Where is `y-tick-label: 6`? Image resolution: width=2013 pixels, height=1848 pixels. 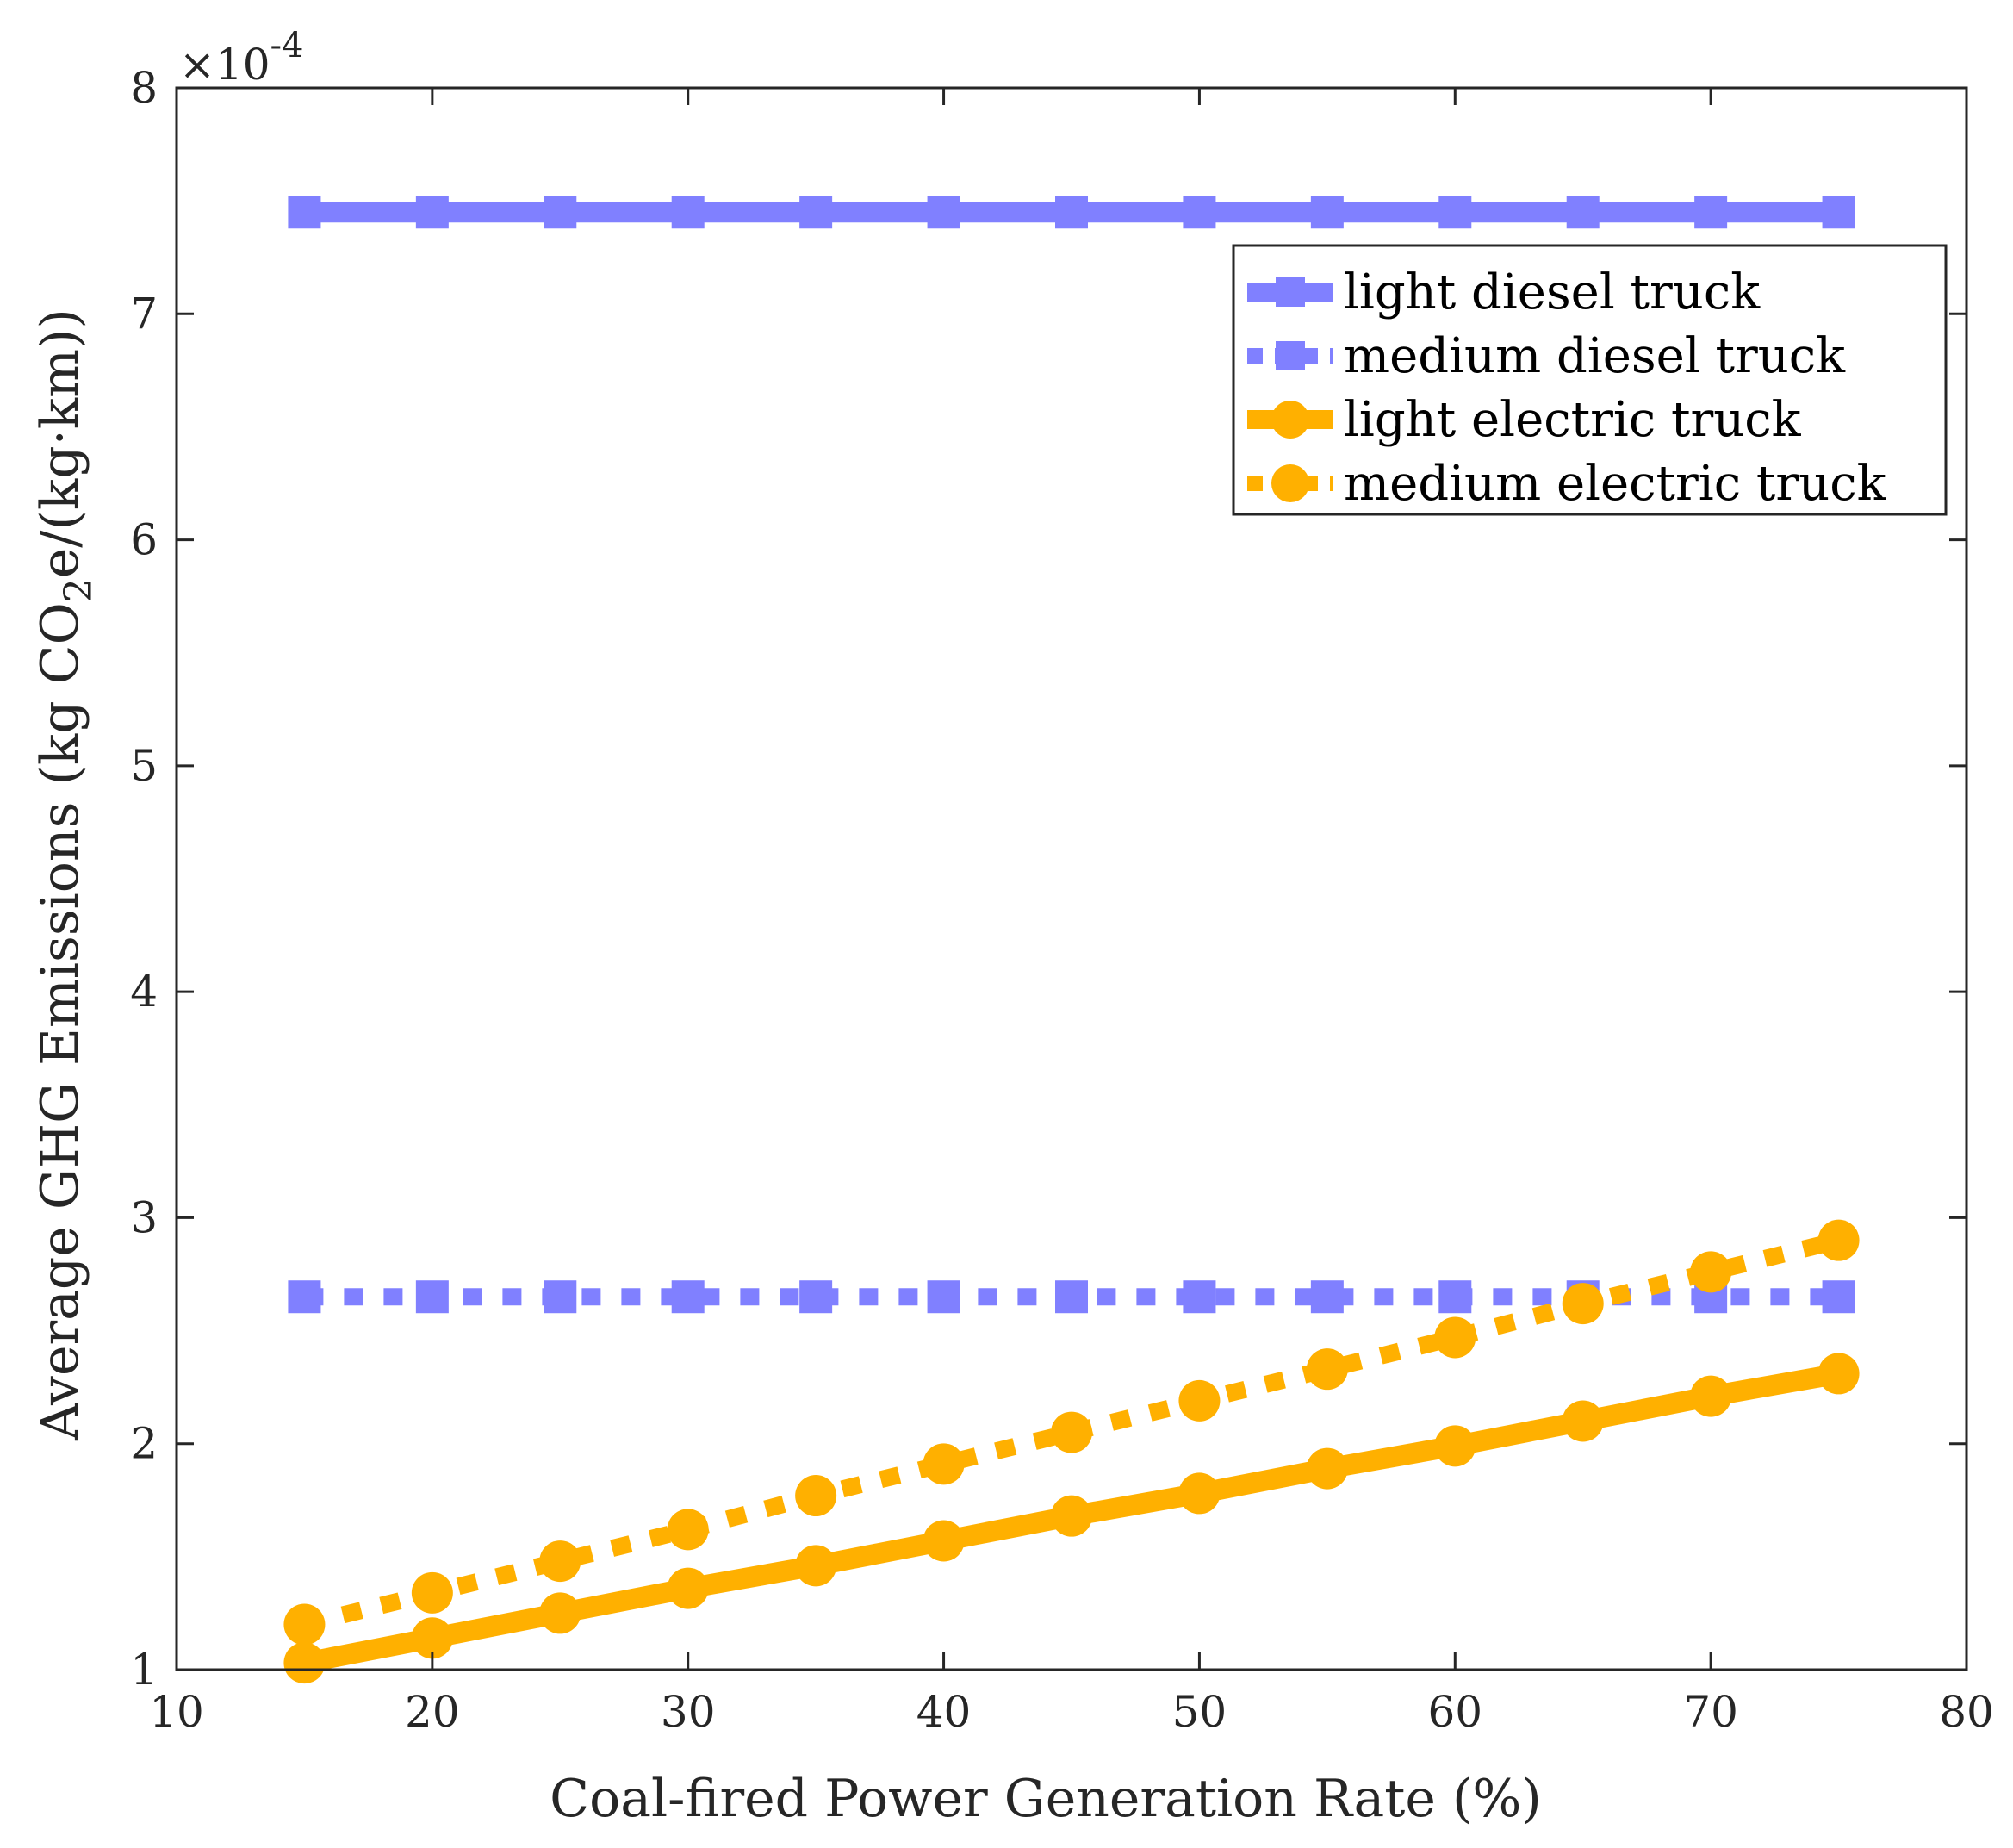
y-tick-label: 6 is located at coordinates (144, 540).